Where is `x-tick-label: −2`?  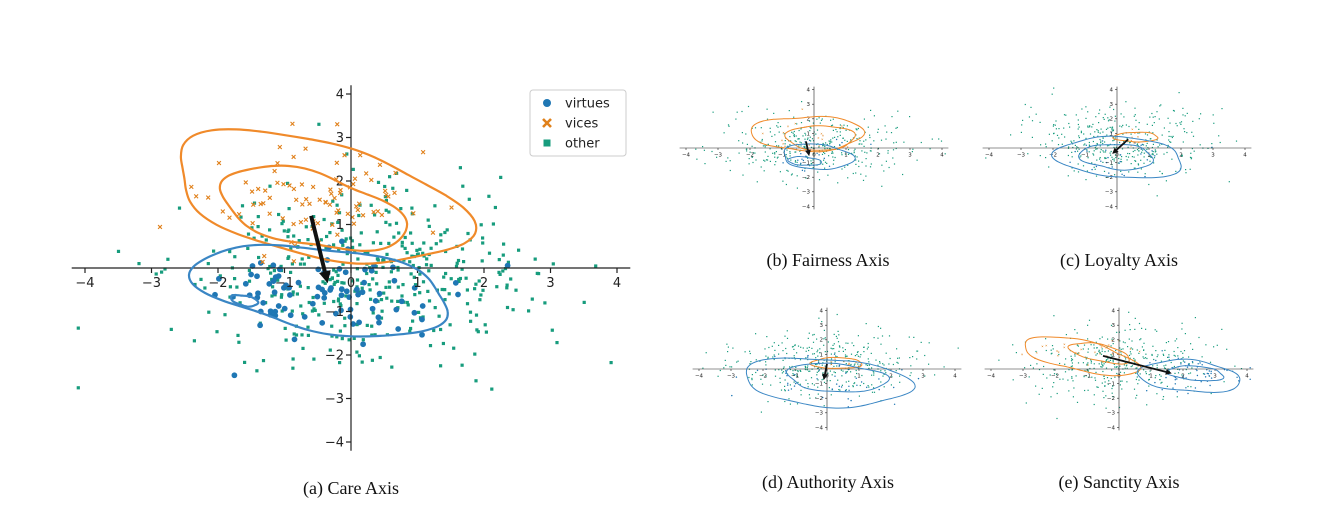 x-tick-label: −2 is located at coordinates (1053, 156).